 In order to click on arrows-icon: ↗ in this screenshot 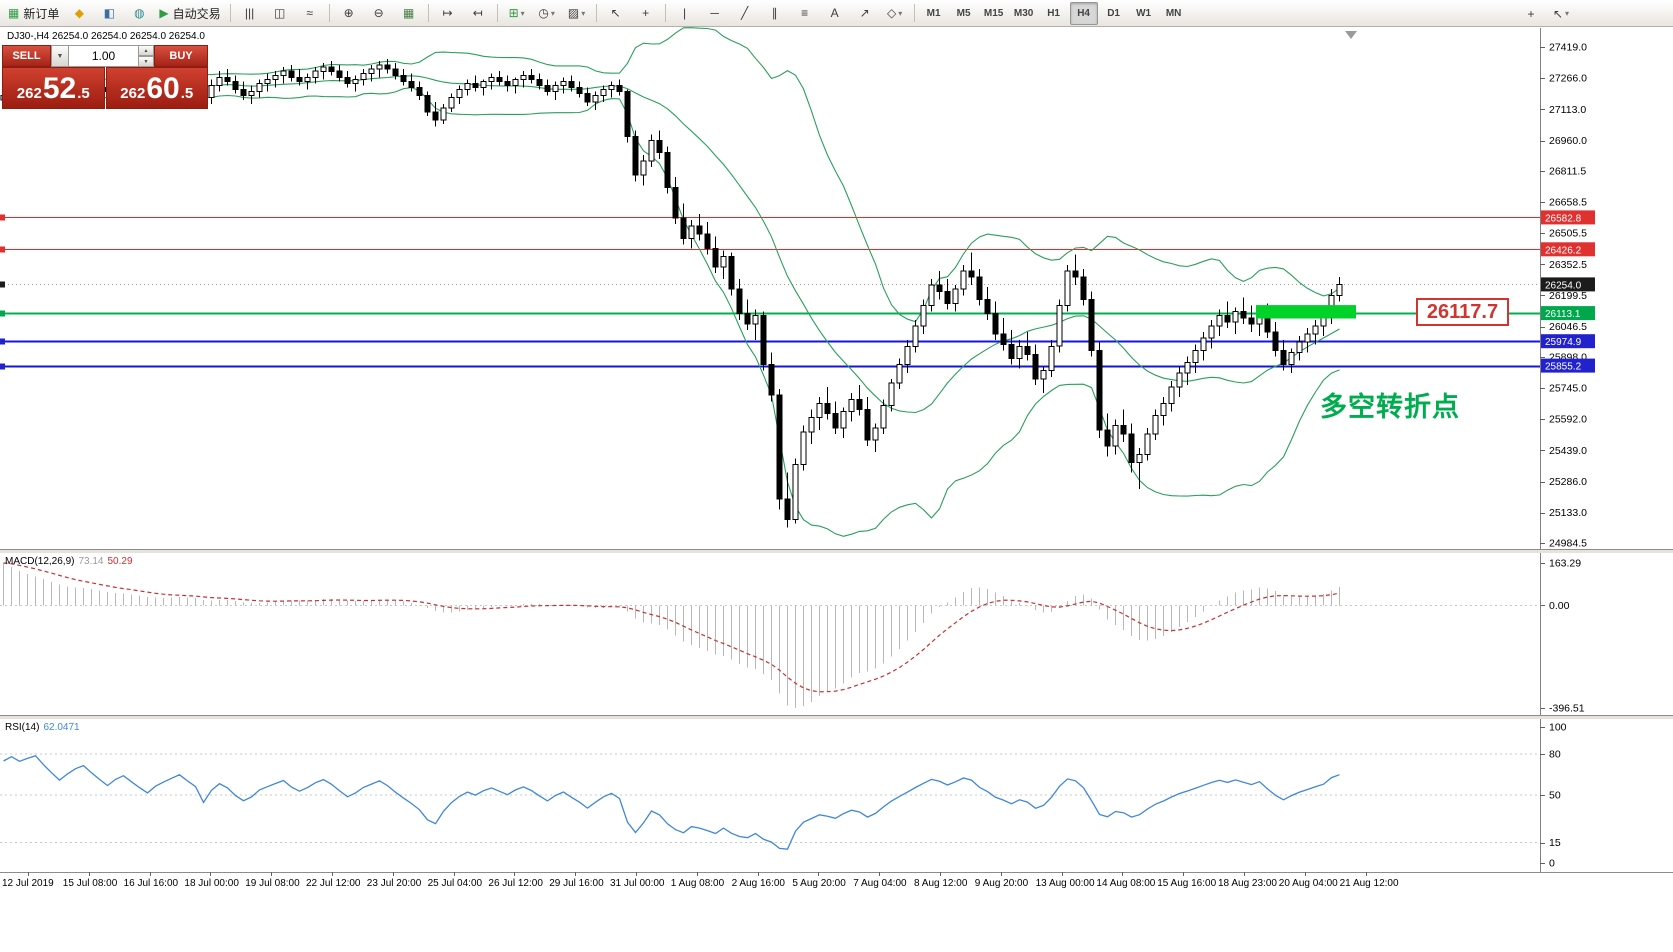, I will do `click(864, 13)`.